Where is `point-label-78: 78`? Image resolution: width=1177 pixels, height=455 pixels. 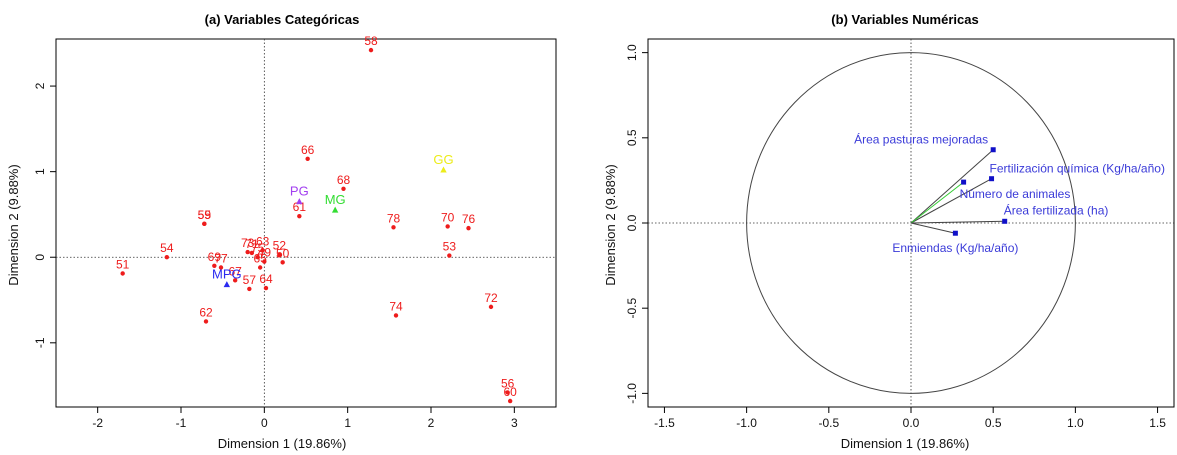 point-label-78: 78 is located at coordinates (394, 218).